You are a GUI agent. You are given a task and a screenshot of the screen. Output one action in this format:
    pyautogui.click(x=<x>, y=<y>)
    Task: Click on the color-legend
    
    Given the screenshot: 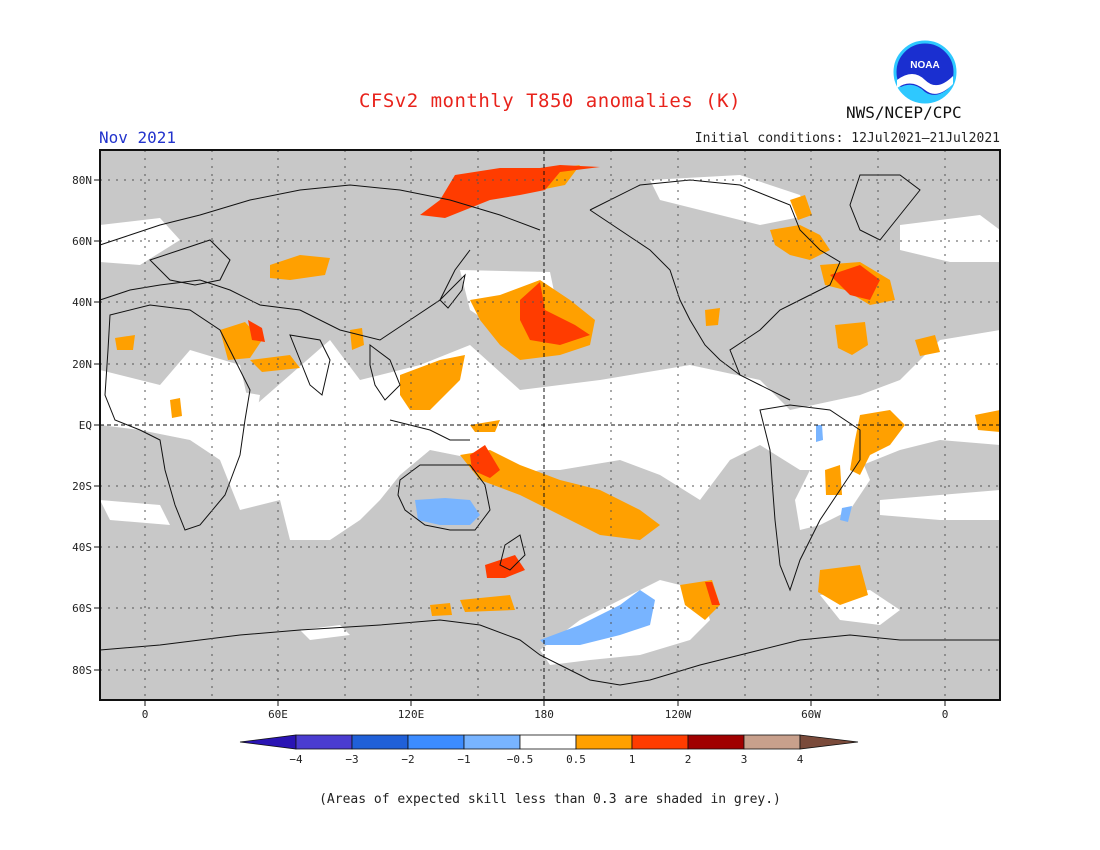 What is the action you would take?
    pyautogui.click(x=549, y=742)
    